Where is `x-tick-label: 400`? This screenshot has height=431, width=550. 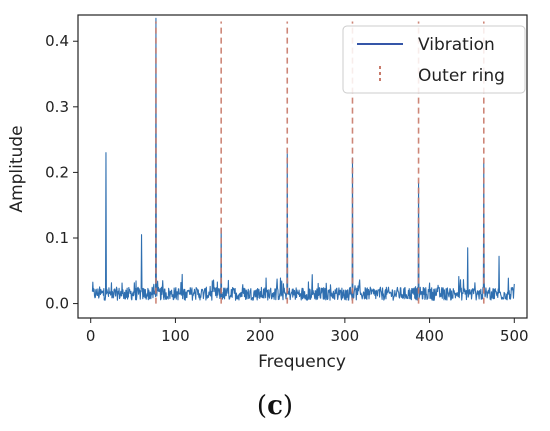
x-tick-label: 400 is located at coordinates (429, 336).